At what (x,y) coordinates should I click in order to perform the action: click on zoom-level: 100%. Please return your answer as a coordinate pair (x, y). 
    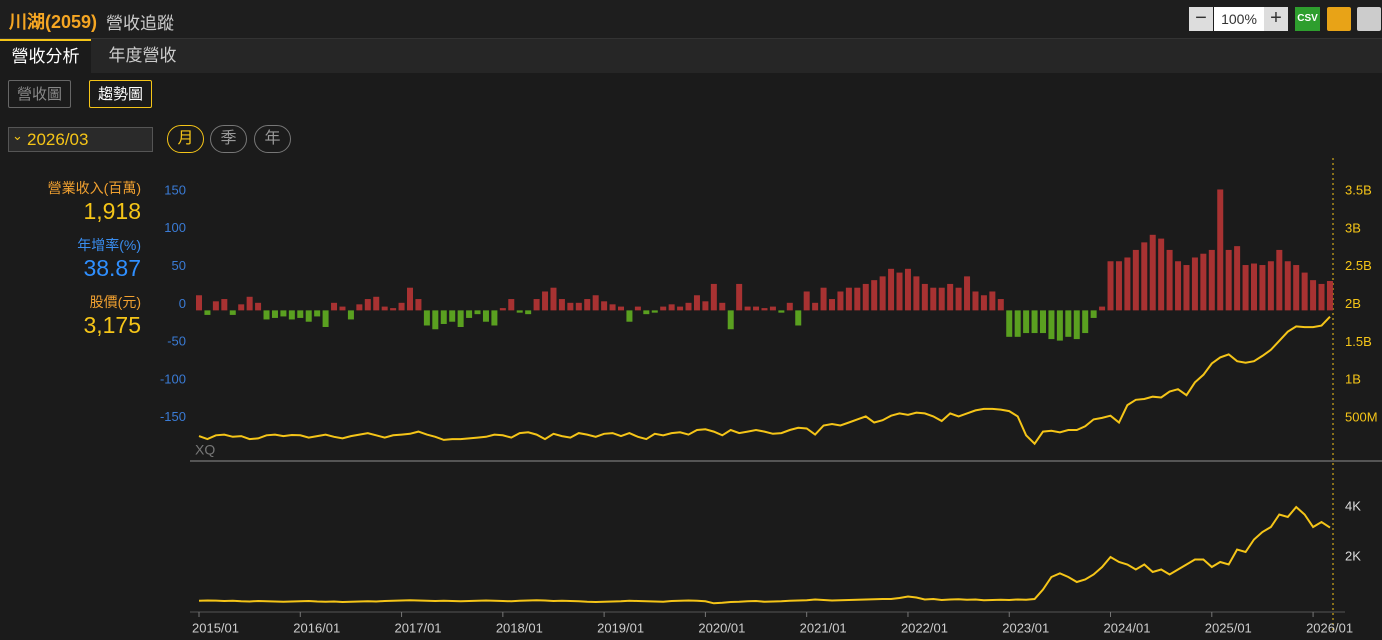
    Looking at the image, I should click on (1239, 19).